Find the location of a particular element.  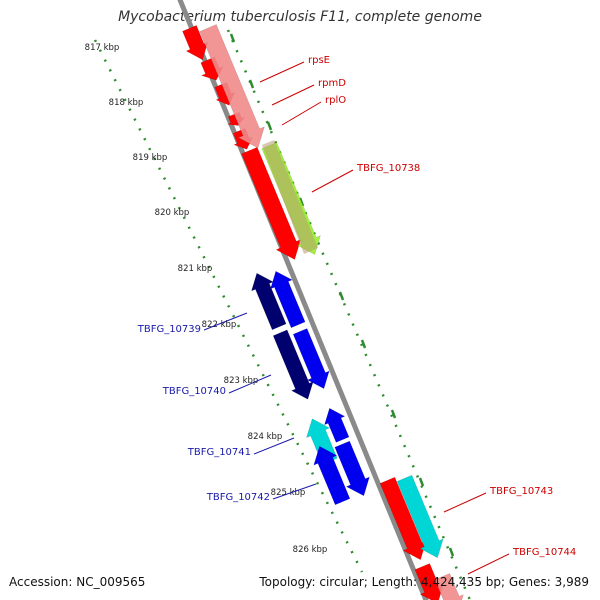

gene-label: TBFG_10738 is located at coordinates (388, 168).